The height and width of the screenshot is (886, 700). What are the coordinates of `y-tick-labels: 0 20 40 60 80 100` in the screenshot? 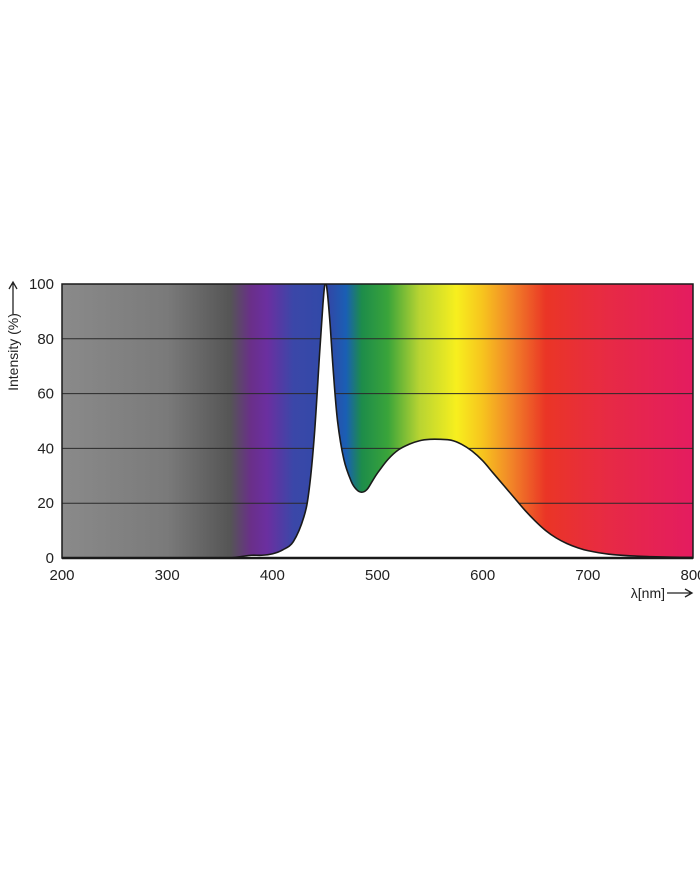 It's located at (41, 421).